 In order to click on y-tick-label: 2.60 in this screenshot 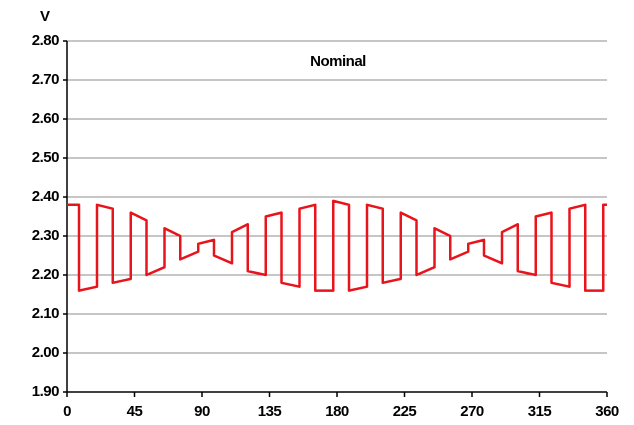, I will do `click(45, 118)`.